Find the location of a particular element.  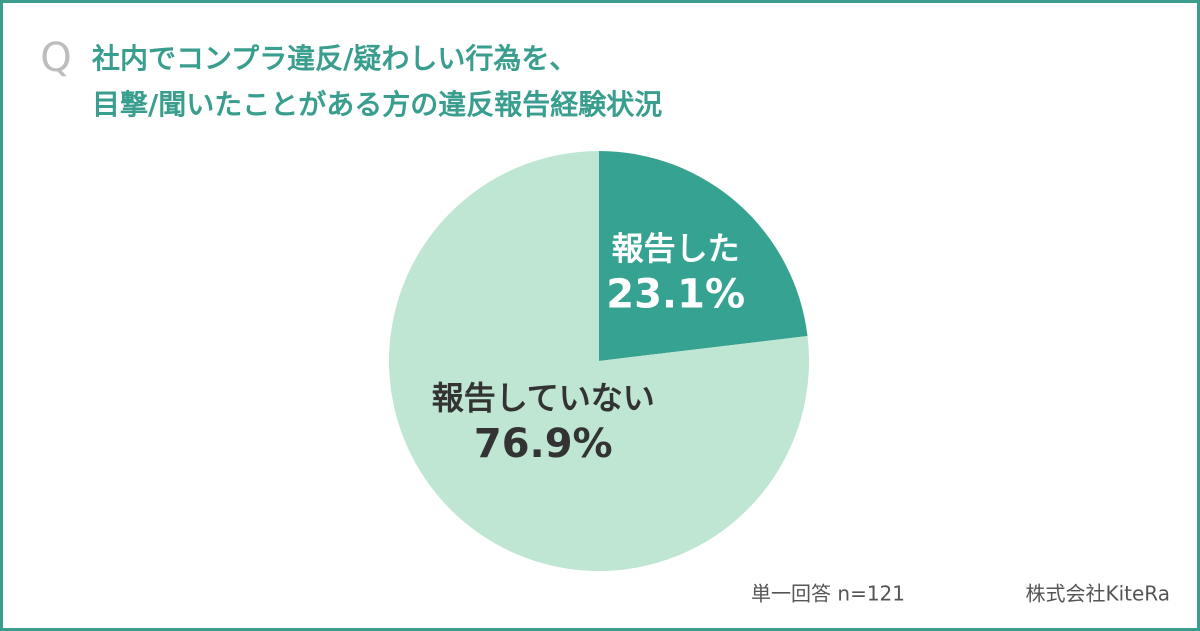

pie-slice is located at coordinates (703, 256).